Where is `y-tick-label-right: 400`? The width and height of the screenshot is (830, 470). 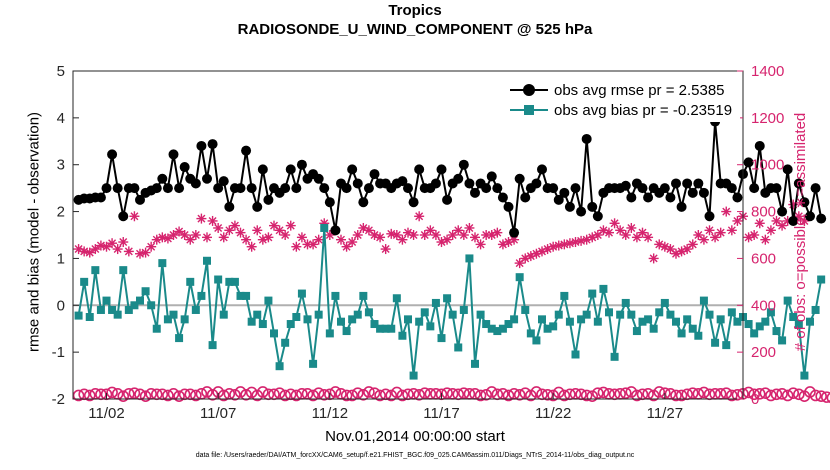 y-tick-label-right: 400 is located at coordinates (763, 305).